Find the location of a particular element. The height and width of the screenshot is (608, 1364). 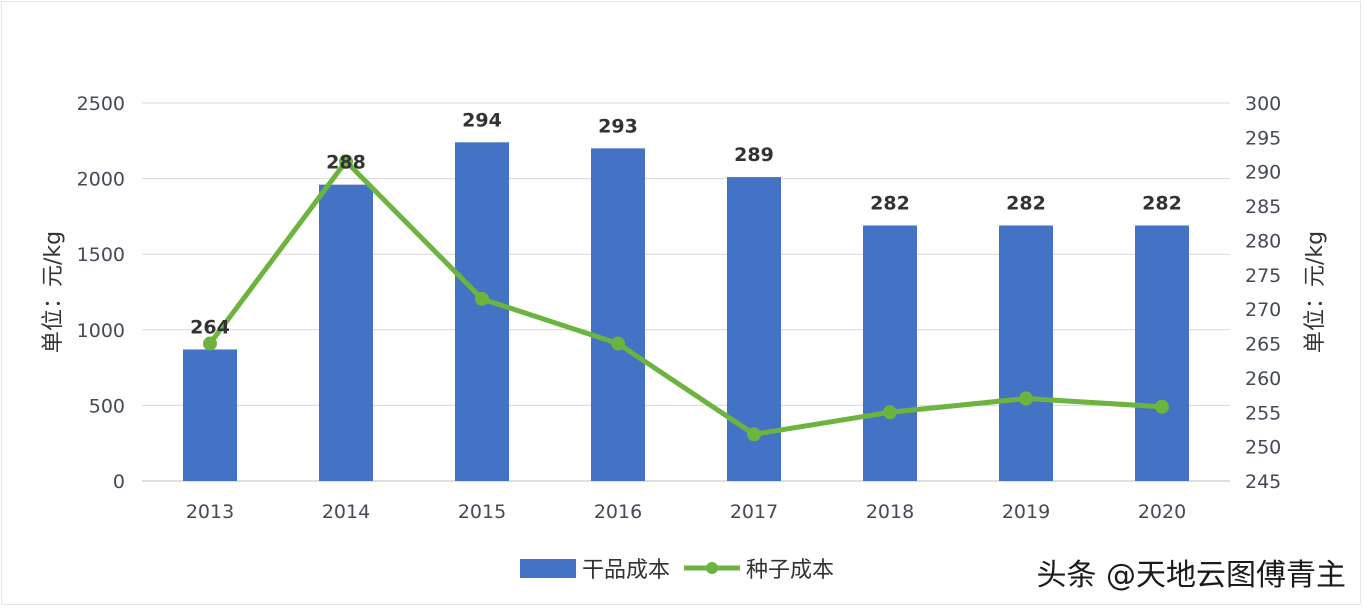

x-tick-label: 2020 is located at coordinates (1162, 512).